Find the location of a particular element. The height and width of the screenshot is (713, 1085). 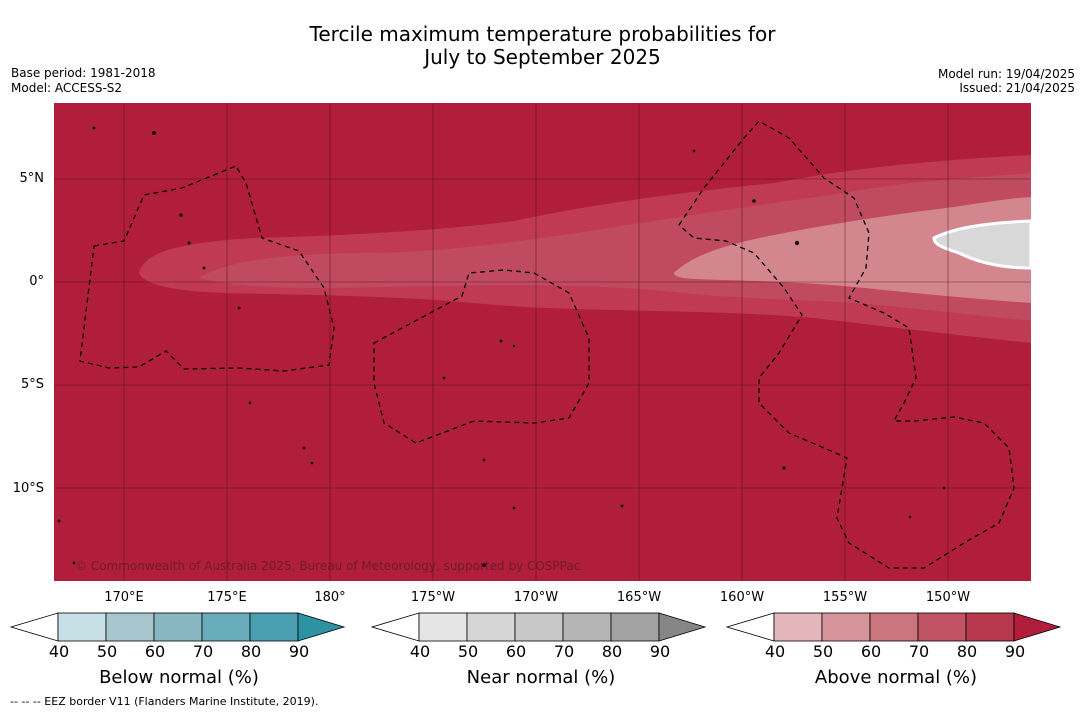

colorbar-below is located at coordinates (178, 627).